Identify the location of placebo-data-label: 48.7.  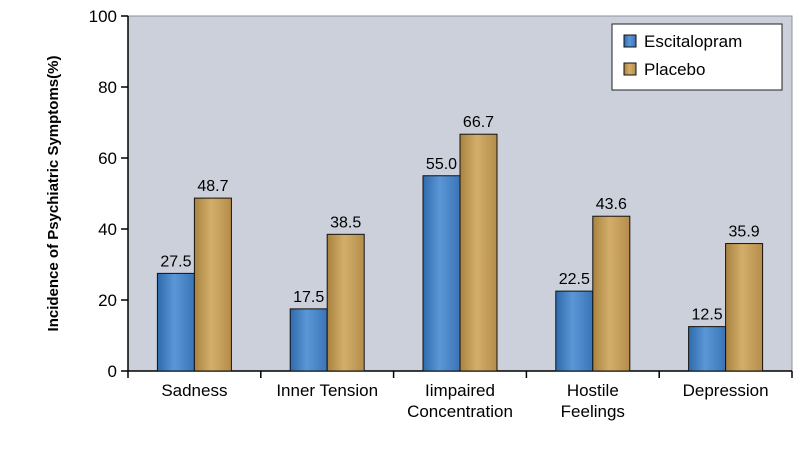
(212, 186).